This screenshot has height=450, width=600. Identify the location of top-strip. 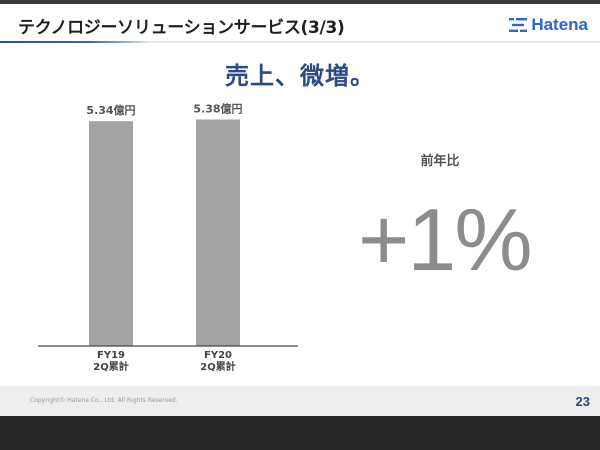
(300, 2).